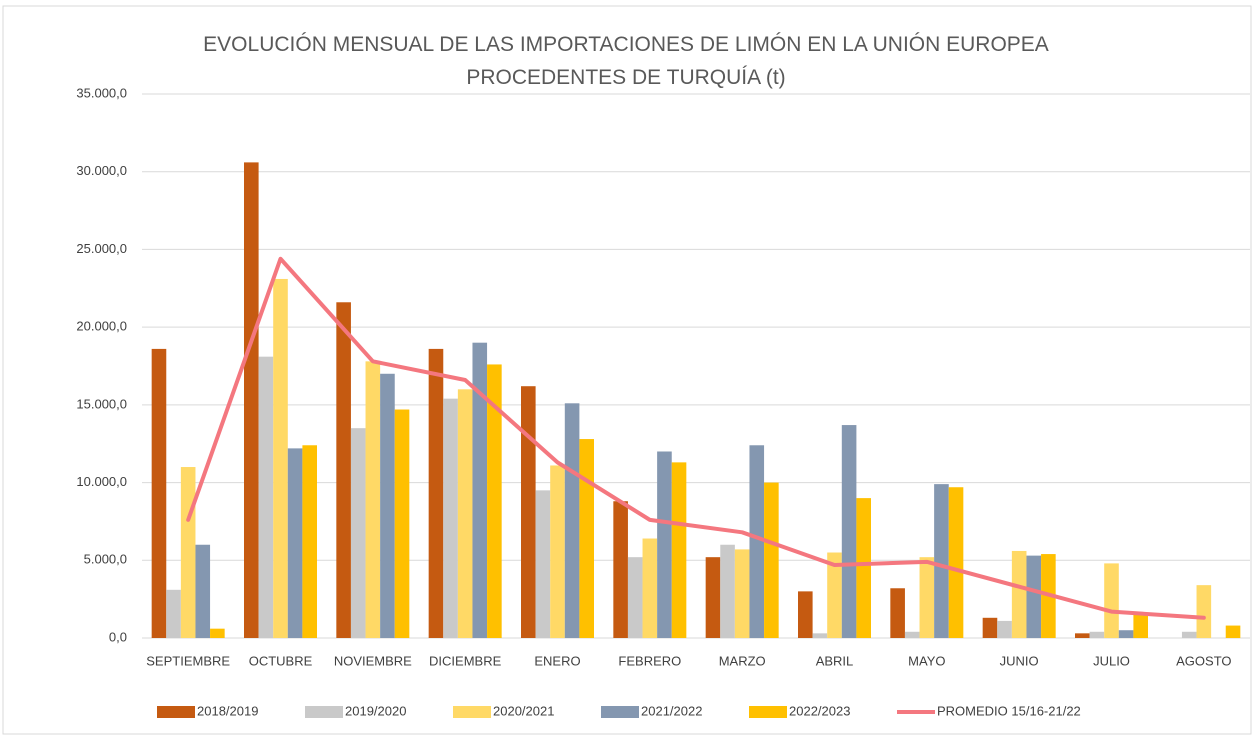  Describe the element at coordinates (742, 660) in the screenshot. I see `x-tick-label: MARZO` at that location.